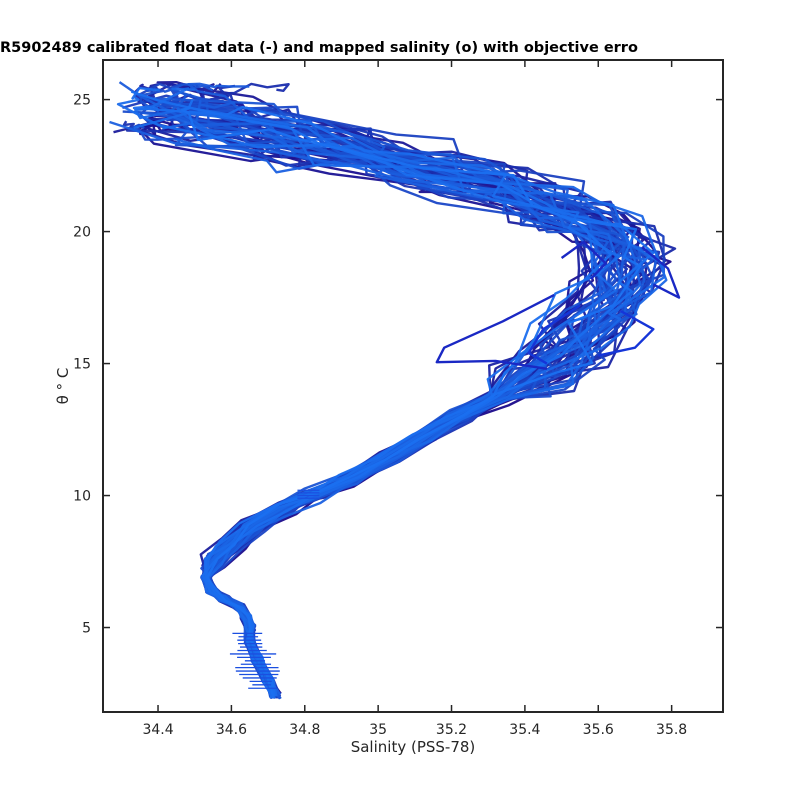 The image size is (800, 800). Describe the element at coordinates (524, 730) in the screenshot. I see `x-tick-label: 35.4` at that location.